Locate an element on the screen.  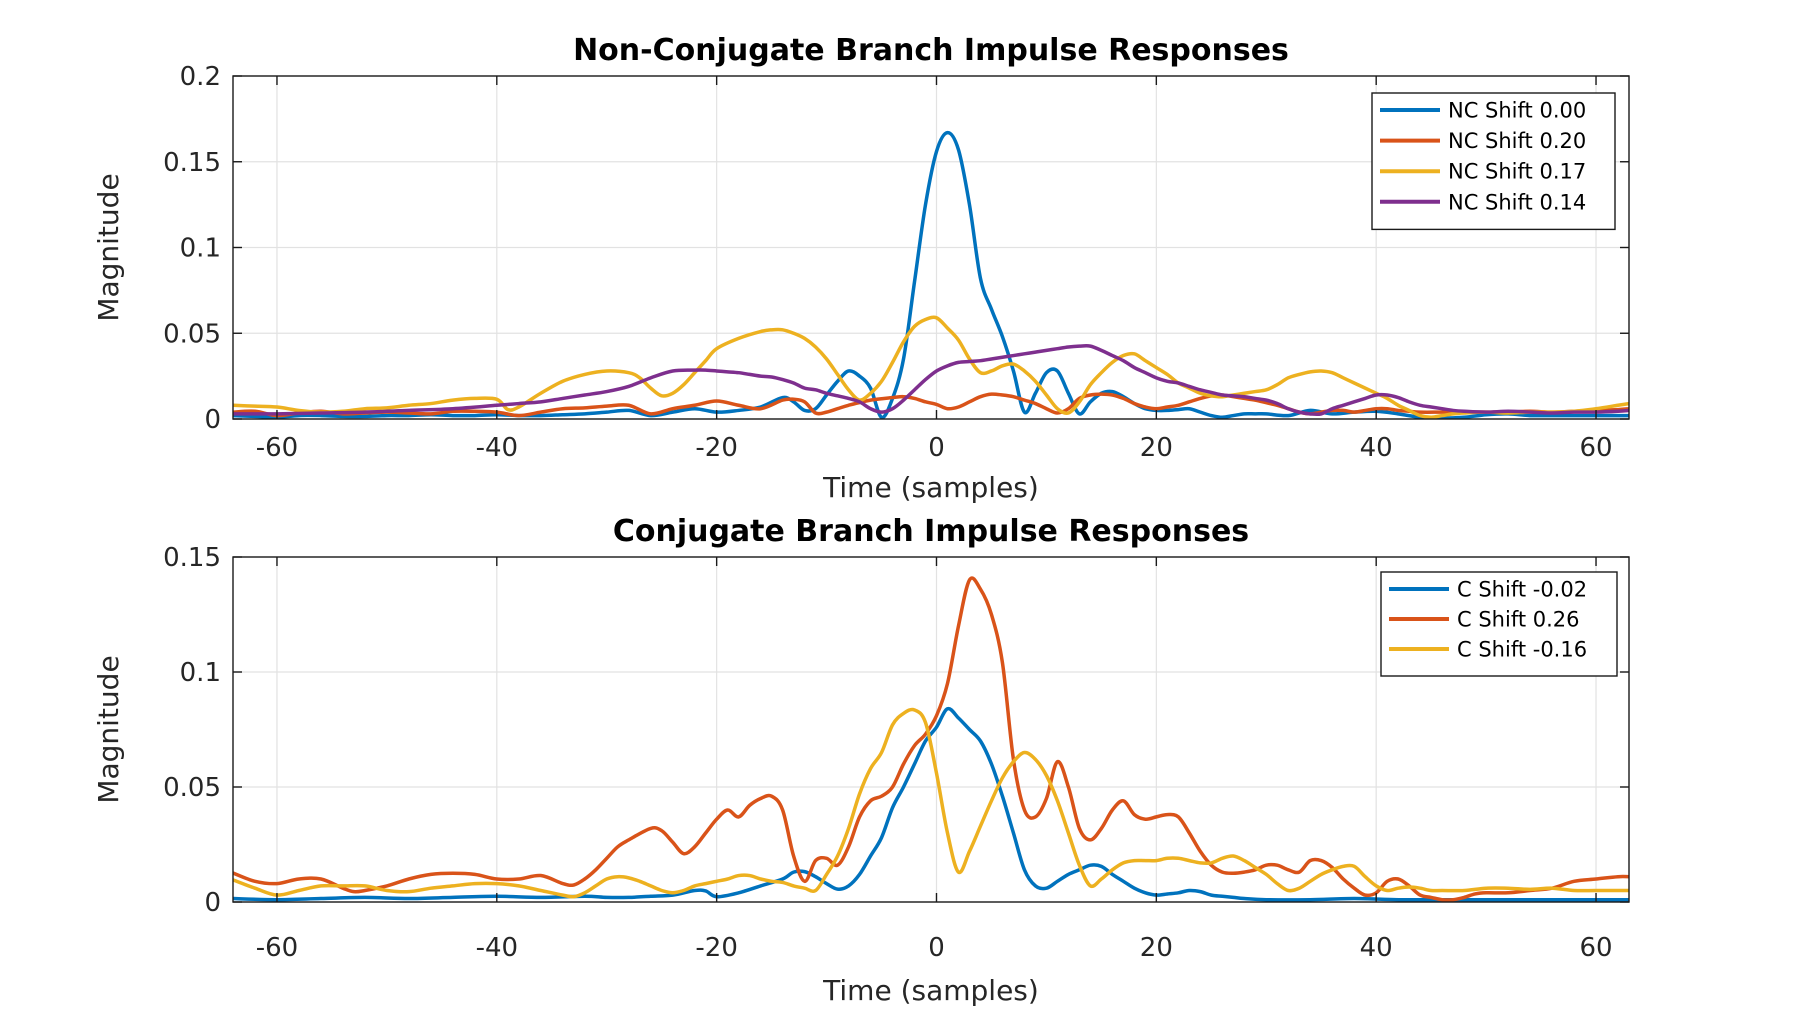
chart-title: Non-Conjugate Branch Impulse Responses is located at coordinates (931, 50).